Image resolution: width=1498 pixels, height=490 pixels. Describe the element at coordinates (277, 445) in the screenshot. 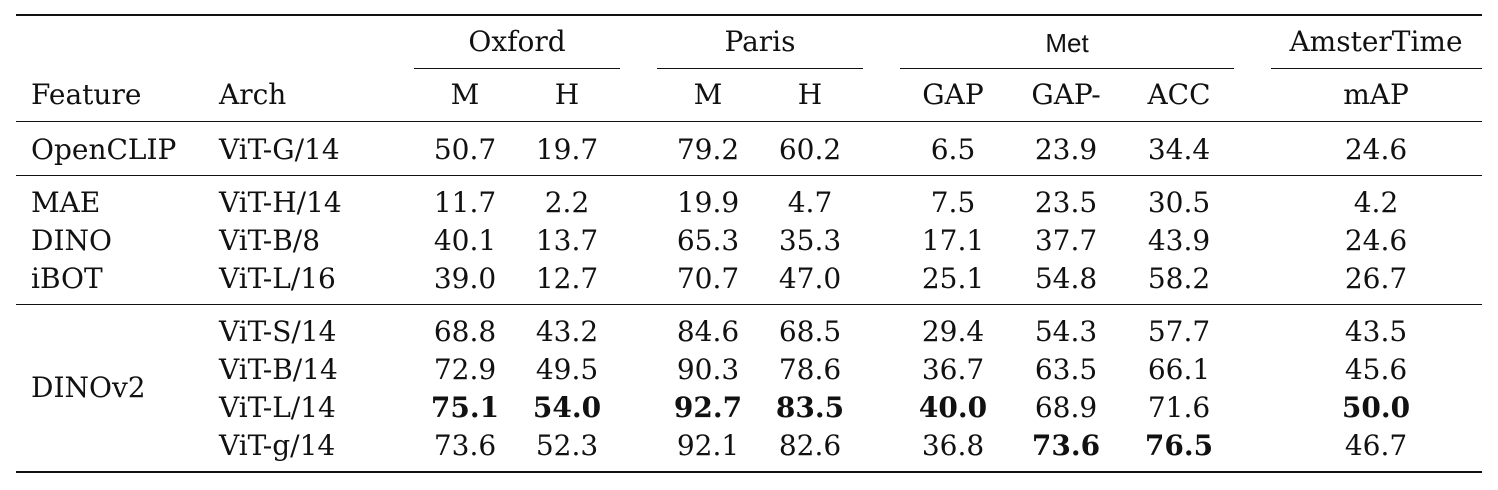

I see `arch-cell: ViT-g/14` at that location.